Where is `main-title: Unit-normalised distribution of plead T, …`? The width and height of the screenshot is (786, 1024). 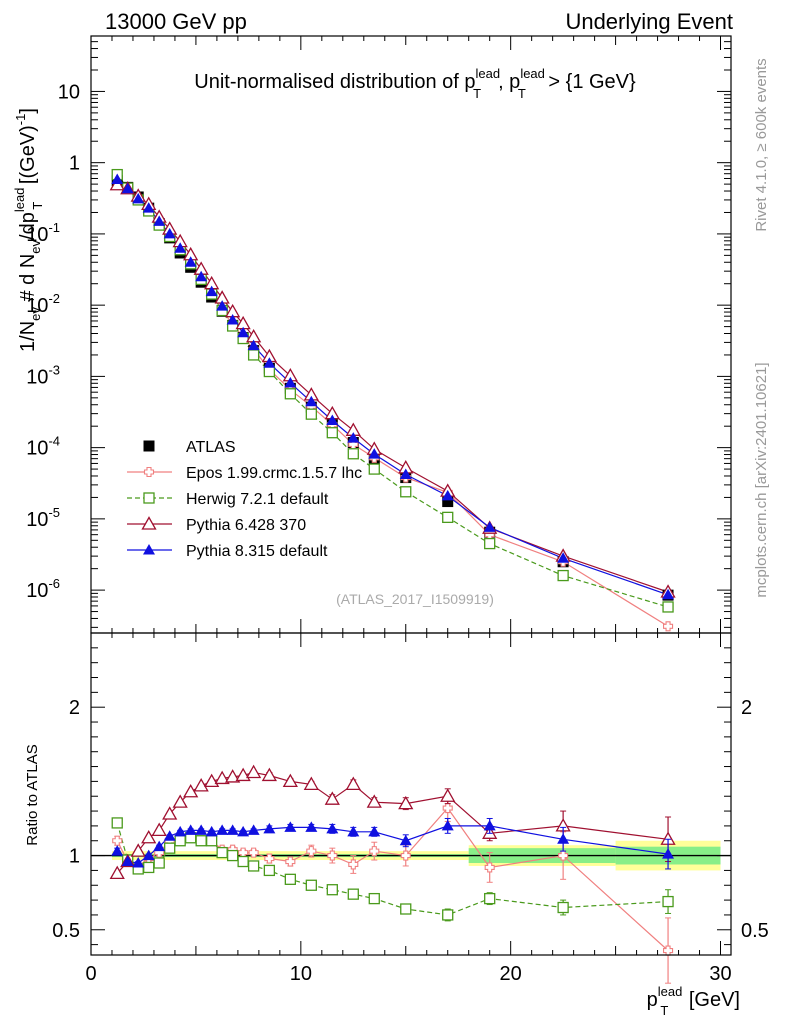 main-title: Unit-normalised distribution of plead T, … is located at coordinates (415, 83).